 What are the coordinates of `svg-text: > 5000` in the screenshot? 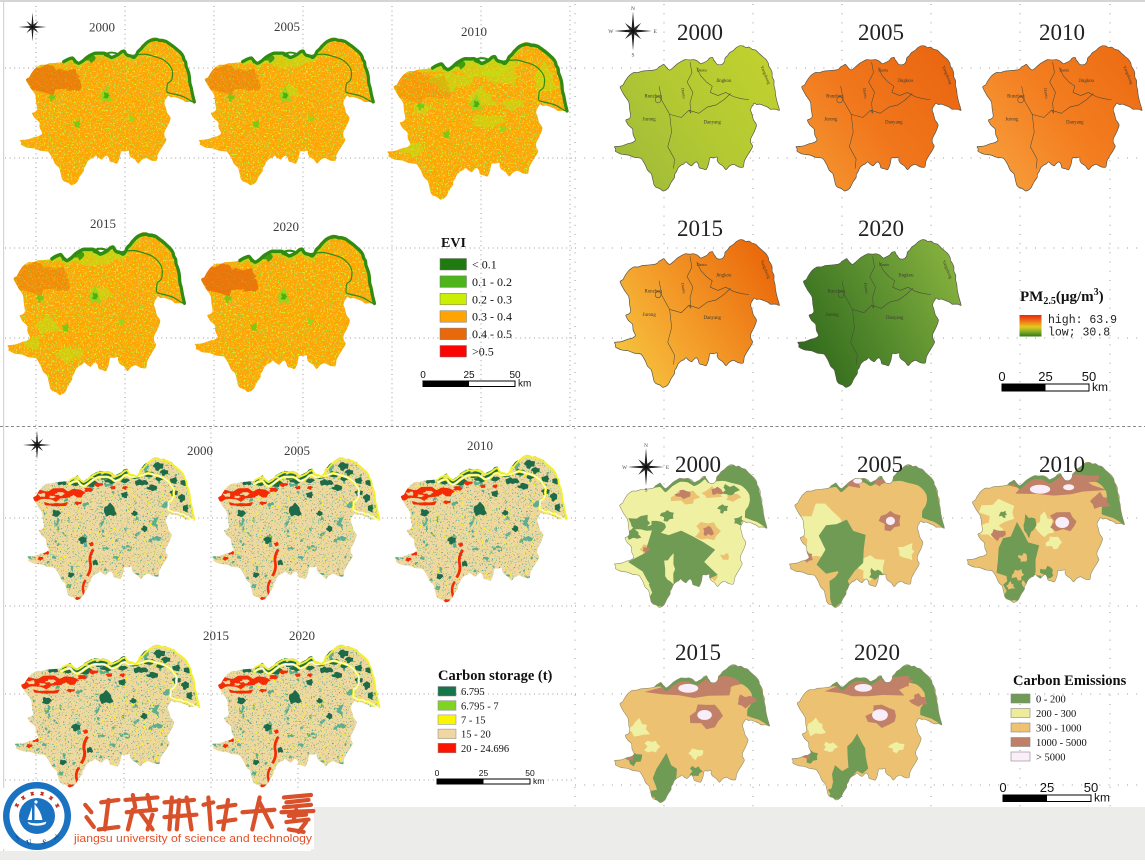 It's located at (1051, 757).